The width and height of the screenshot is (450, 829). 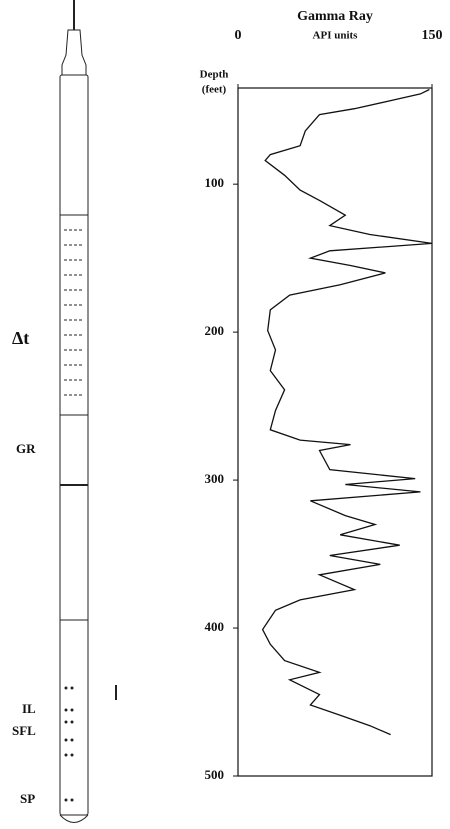 What do you see at coordinates (215, 478) in the screenshot?
I see `y-tick-label: 300` at bounding box center [215, 478].